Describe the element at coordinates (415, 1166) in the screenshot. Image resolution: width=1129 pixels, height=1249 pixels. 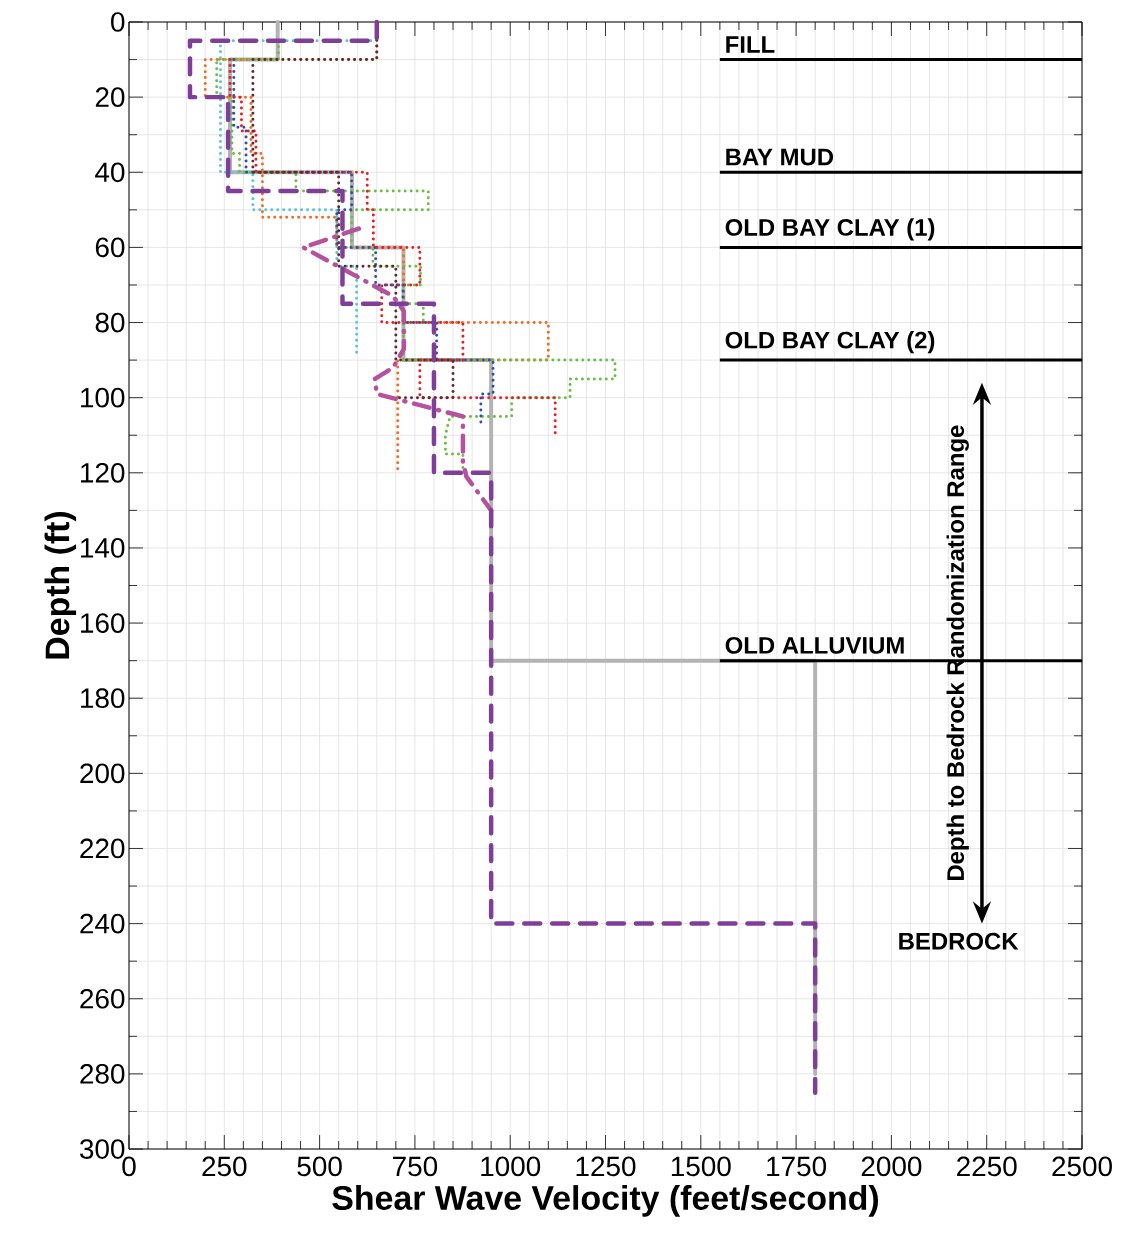
I see `x-tick-label: 750` at that location.